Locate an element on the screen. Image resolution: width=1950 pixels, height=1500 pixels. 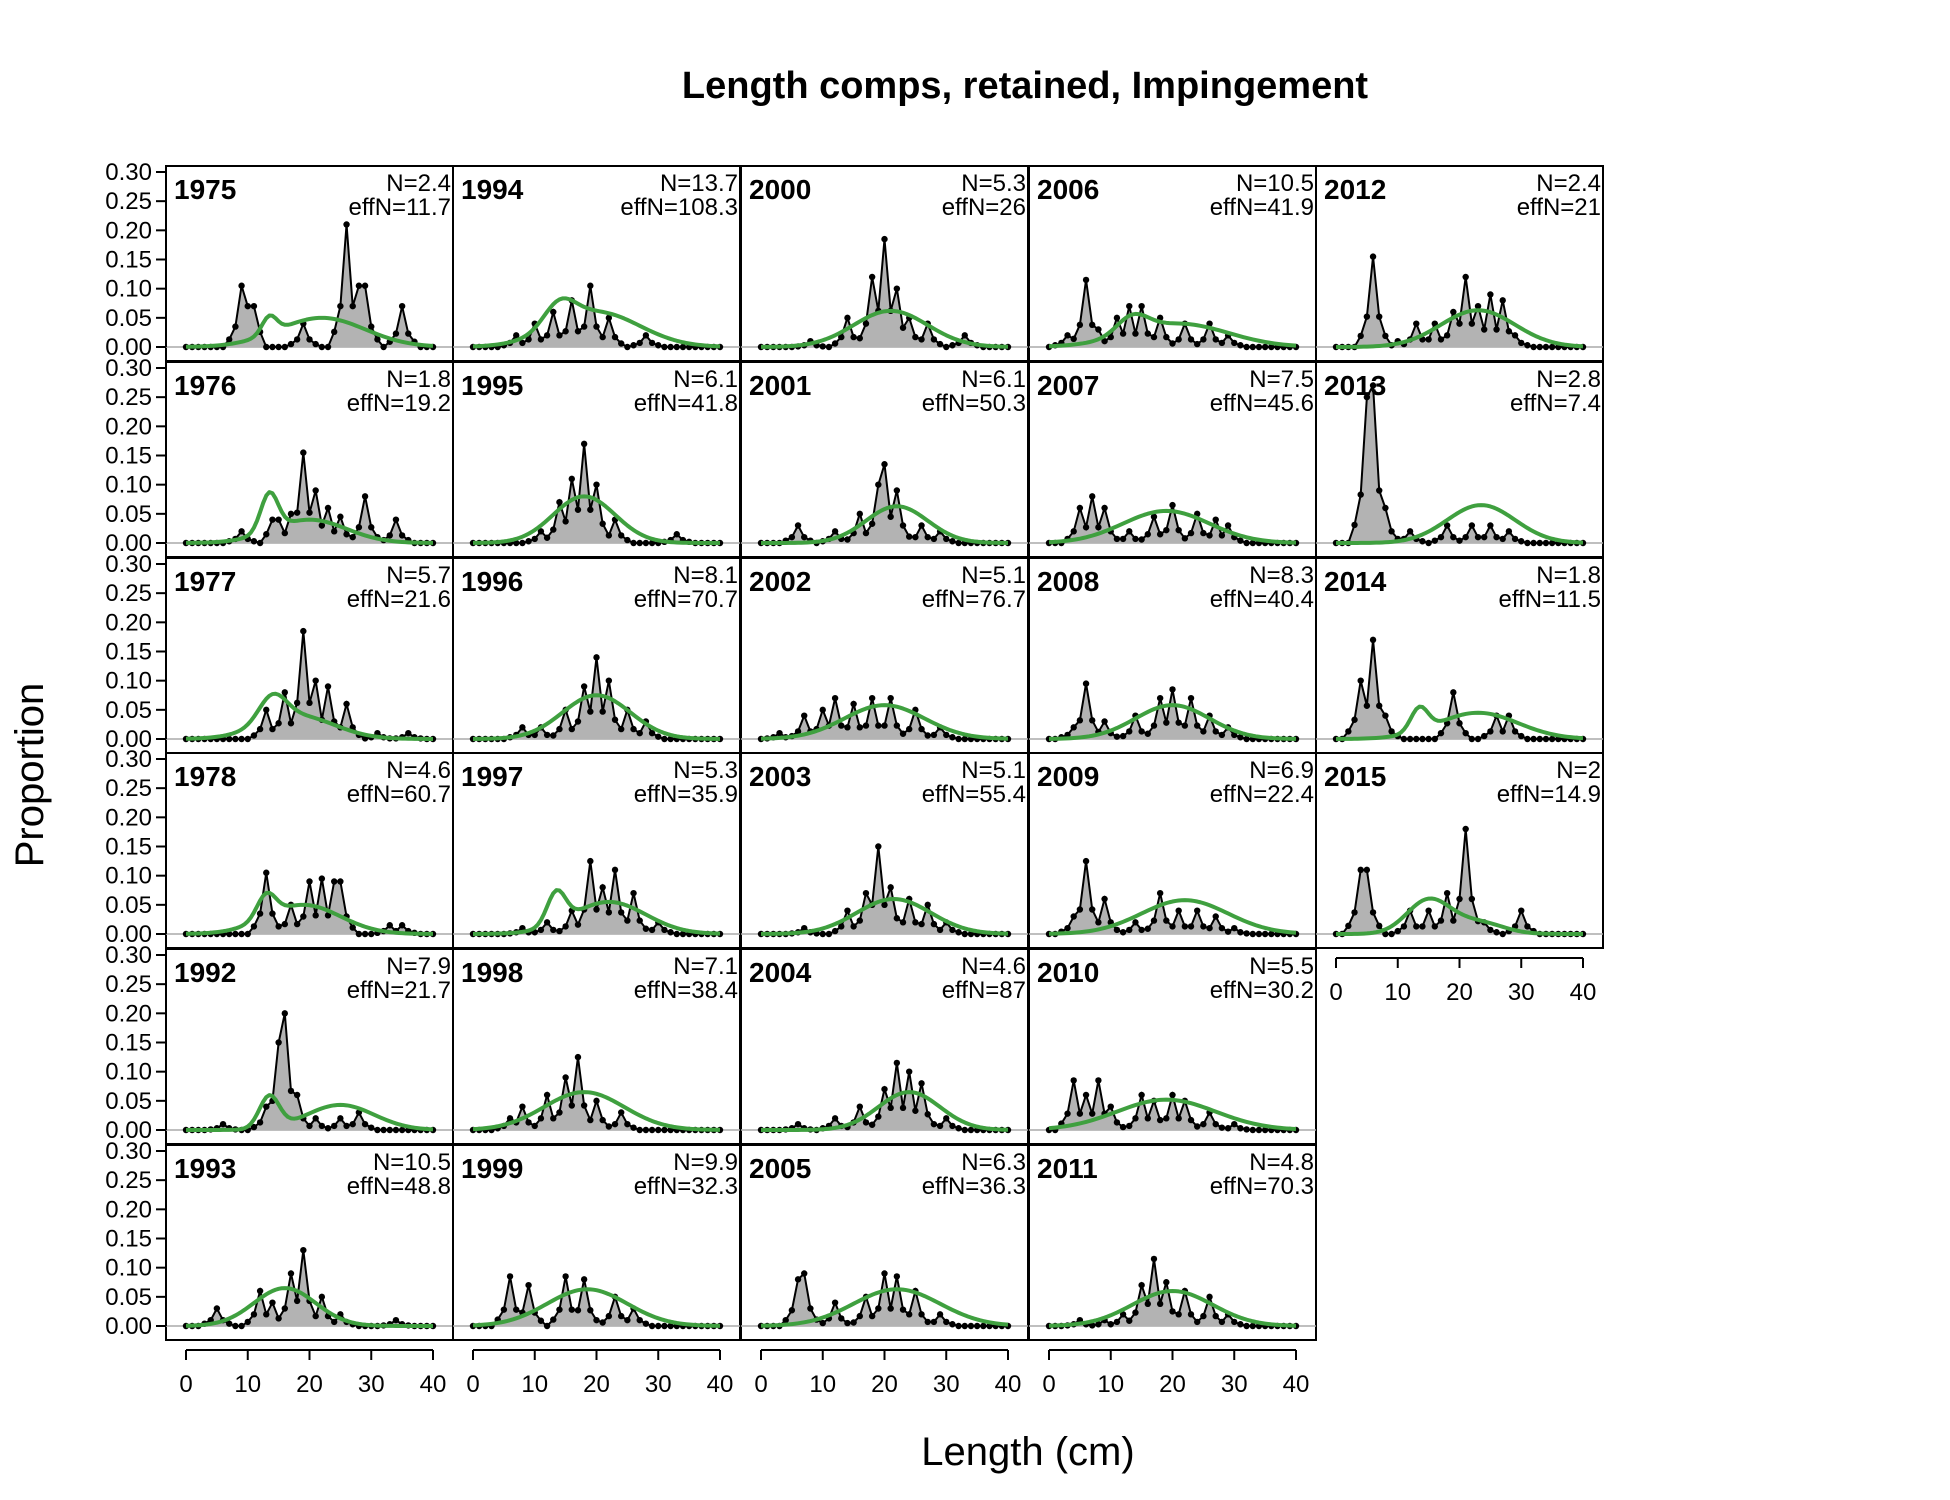
panel-n-label: N=6.1 is located at coordinates (993, 379).